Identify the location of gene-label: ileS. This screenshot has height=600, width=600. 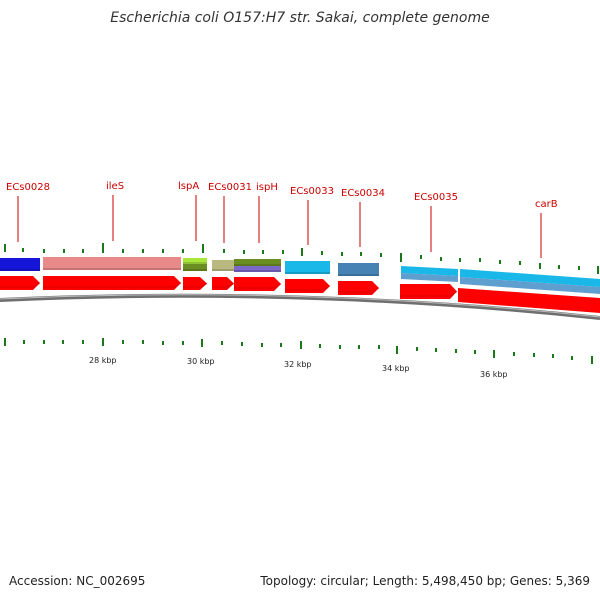
(115, 186).